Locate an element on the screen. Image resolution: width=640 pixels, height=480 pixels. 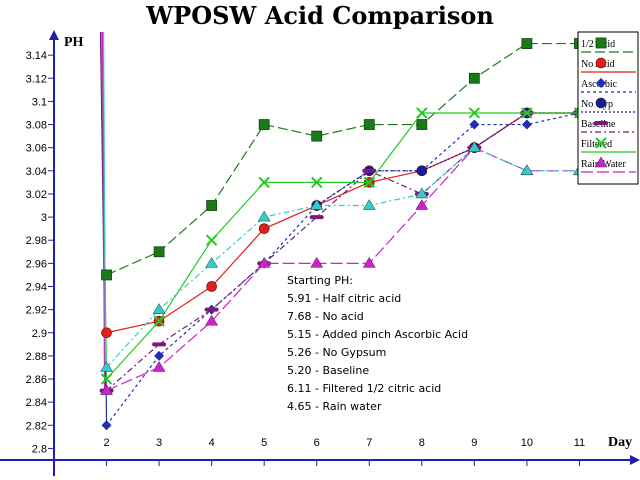
y-tick-label: 2.92 is located at coordinates (36, 311).